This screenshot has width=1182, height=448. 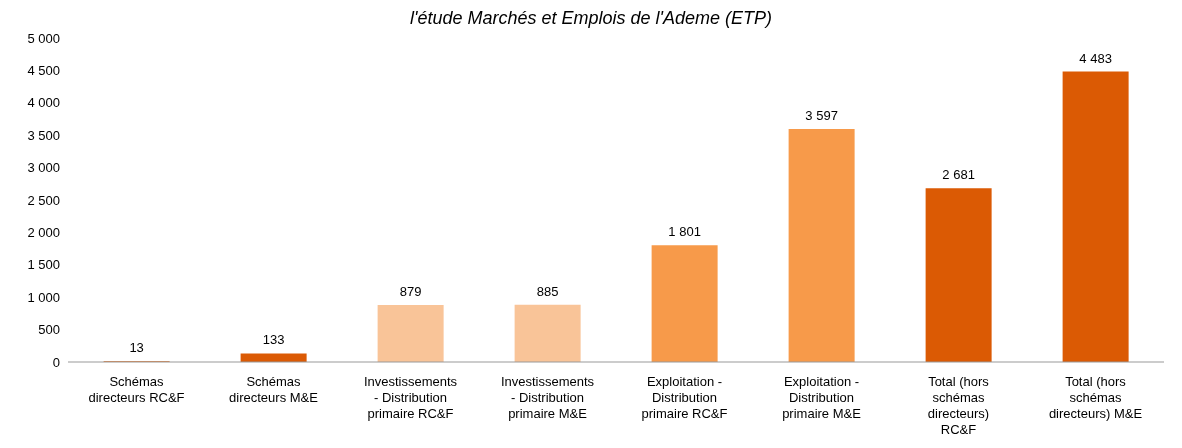 What do you see at coordinates (958, 405) in the screenshot?
I see `x-tick-label: Total (hors schémas directeurs) RC&F` at bounding box center [958, 405].